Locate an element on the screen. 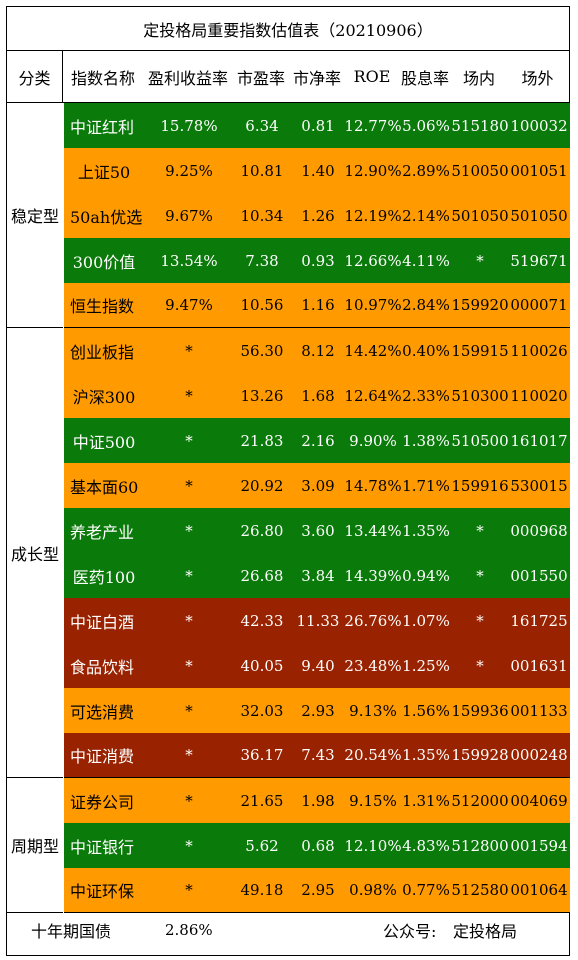 This screenshot has height=960, width=578. pe-value: 13.26 is located at coordinates (262, 395).